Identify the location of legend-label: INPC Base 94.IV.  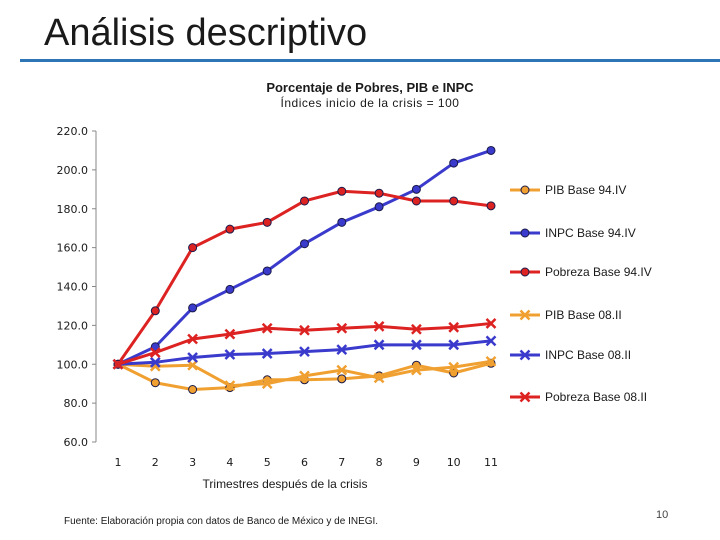
(590, 233).